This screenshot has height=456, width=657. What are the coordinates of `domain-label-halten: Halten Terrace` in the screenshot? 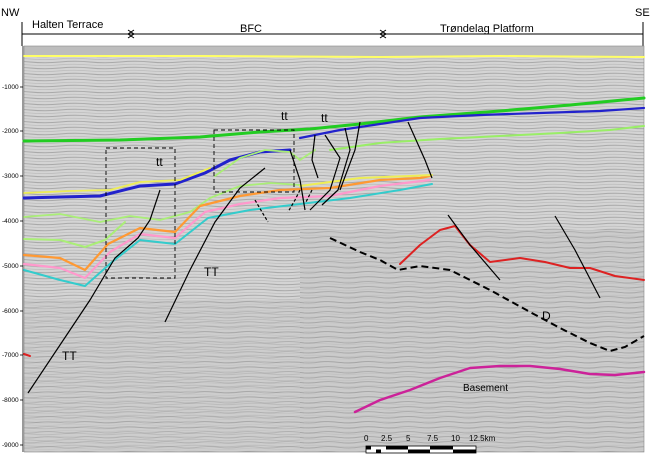 It's located at (67, 25).